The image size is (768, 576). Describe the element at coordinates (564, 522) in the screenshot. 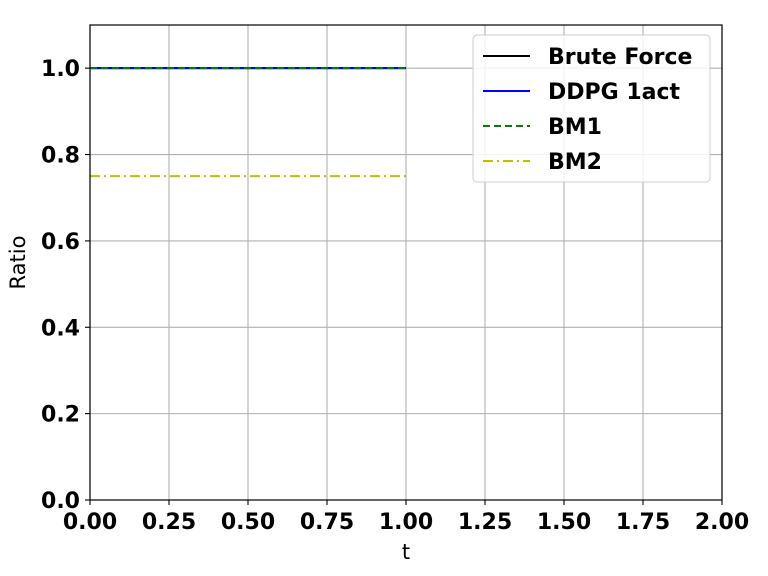

I see `x-tick-label: 1.50` at that location.